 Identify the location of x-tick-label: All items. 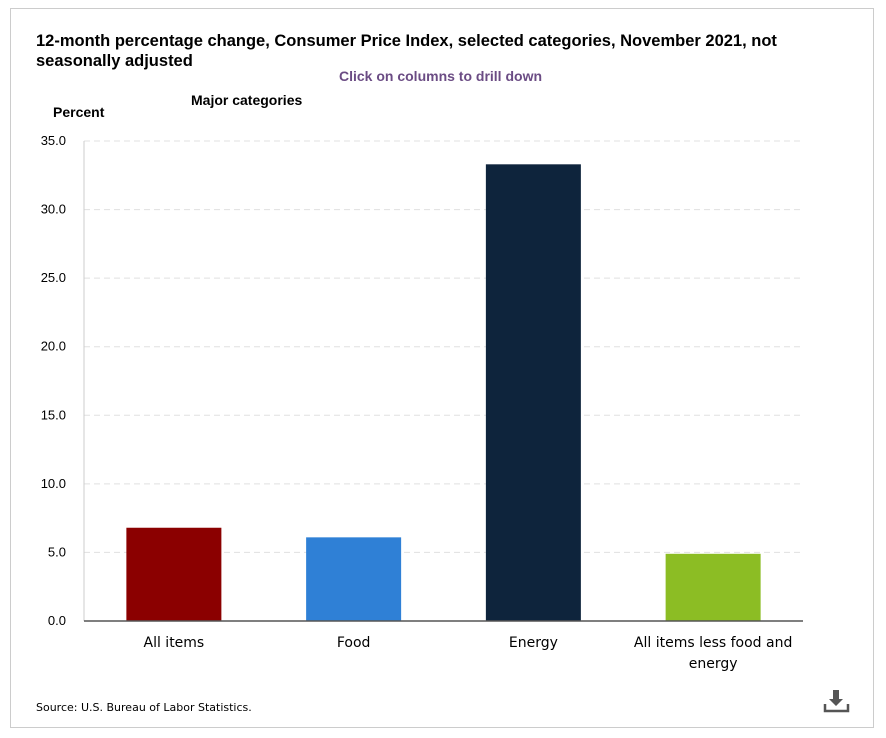
(174, 643).